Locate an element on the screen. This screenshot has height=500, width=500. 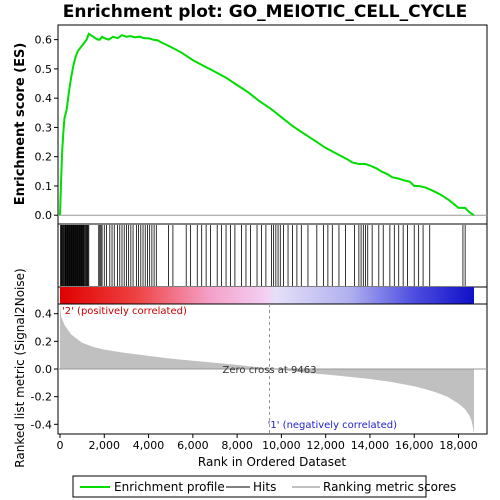
hit-lines is located at coordinates (263, 255).